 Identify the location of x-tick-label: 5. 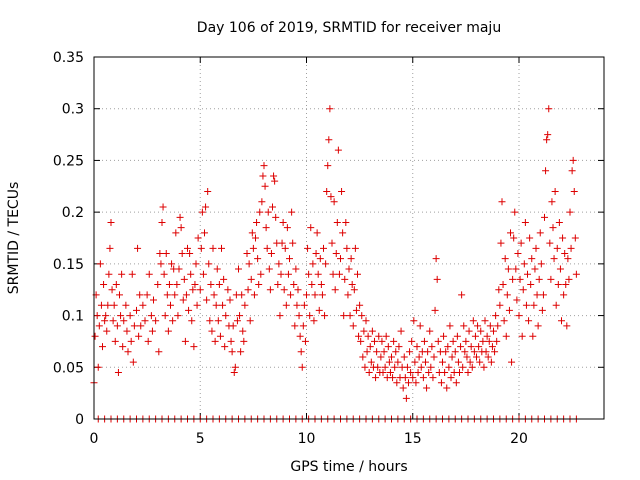
(200, 439).